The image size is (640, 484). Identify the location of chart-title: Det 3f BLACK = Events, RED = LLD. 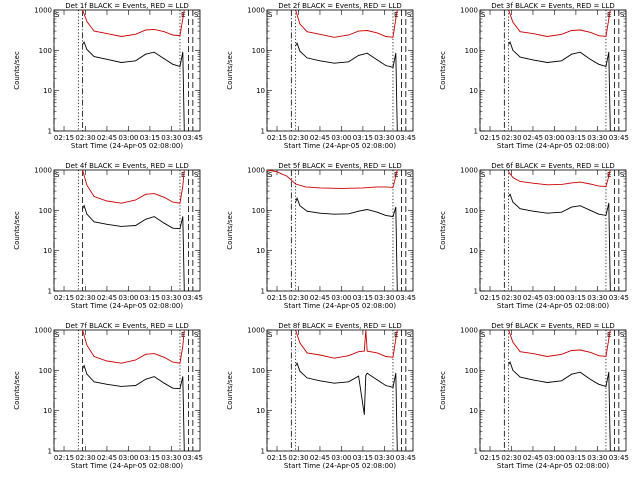
(552, 6).